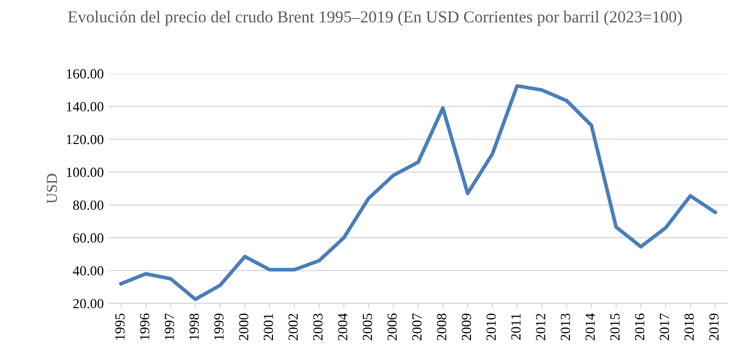  Describe the element at coordinates (52, 189) in the screenshot. I see `y-axis-title: USD` at that location.